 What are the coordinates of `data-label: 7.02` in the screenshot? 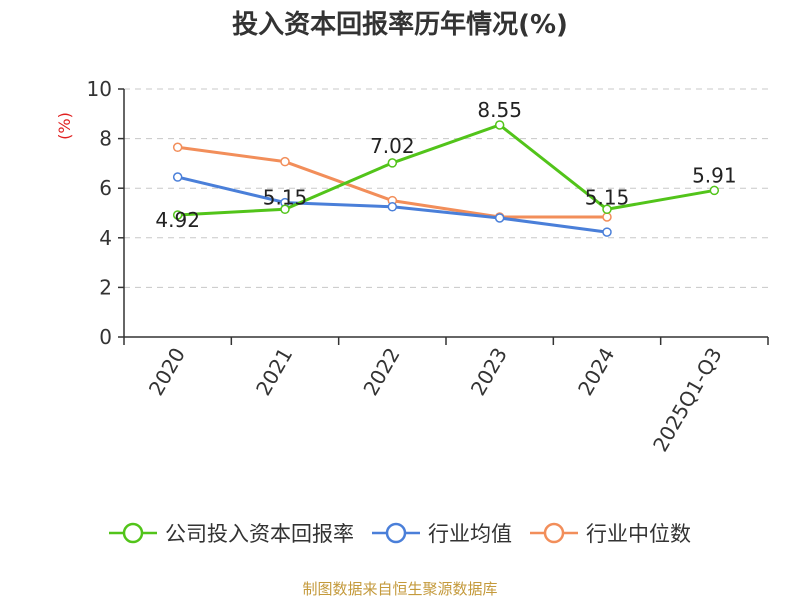 It's located at (392, 146).